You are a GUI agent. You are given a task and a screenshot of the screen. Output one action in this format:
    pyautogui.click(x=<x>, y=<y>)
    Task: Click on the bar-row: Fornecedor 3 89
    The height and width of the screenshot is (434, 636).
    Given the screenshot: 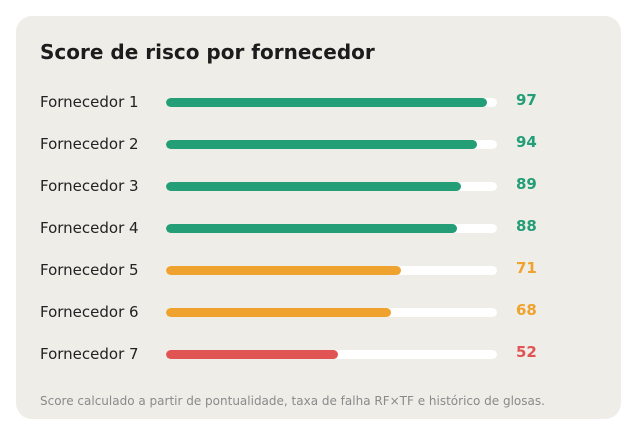 What is the action you would take?
    pyautogui.click(x=310, y=186)
    